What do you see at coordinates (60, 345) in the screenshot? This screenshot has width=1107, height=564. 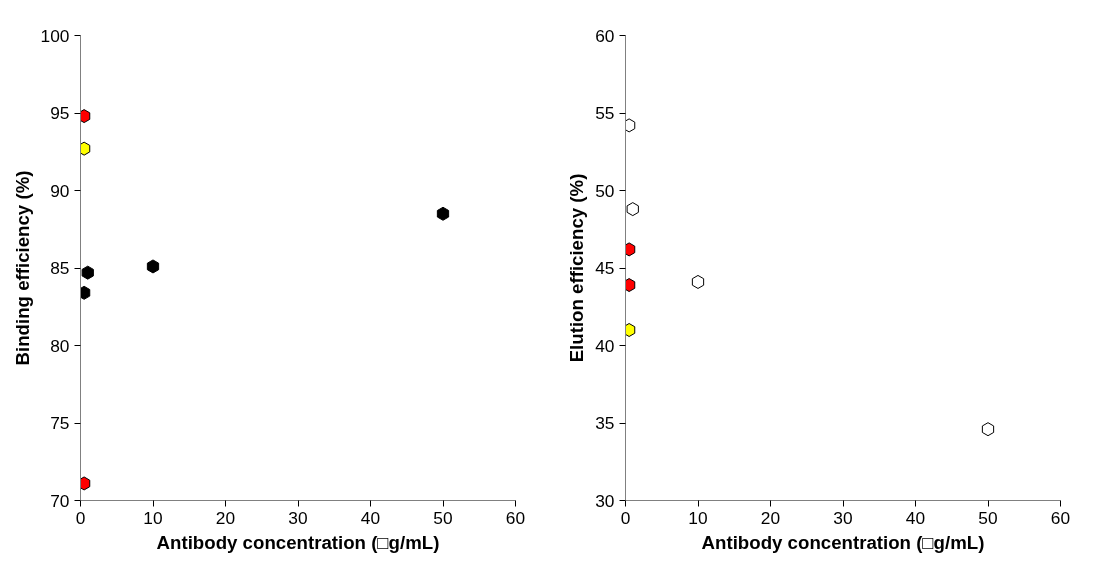 I see `y-tick-label: 80` at bounding box center [60, 345].